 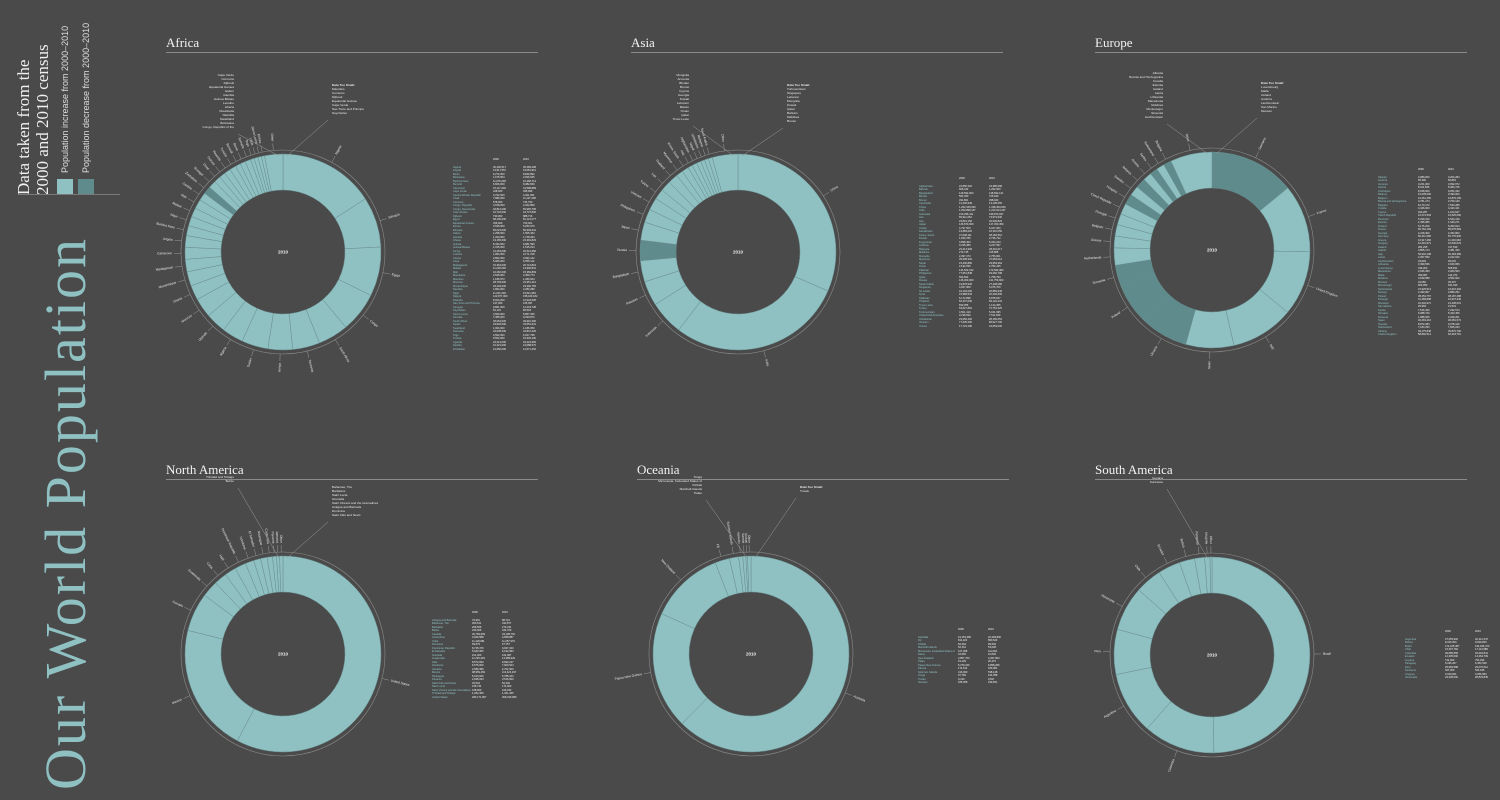 What do you see at coordinates (394, 215) in the screenshot?
I see `slice-label: Ethiopia` at bounding box center [394, 215].